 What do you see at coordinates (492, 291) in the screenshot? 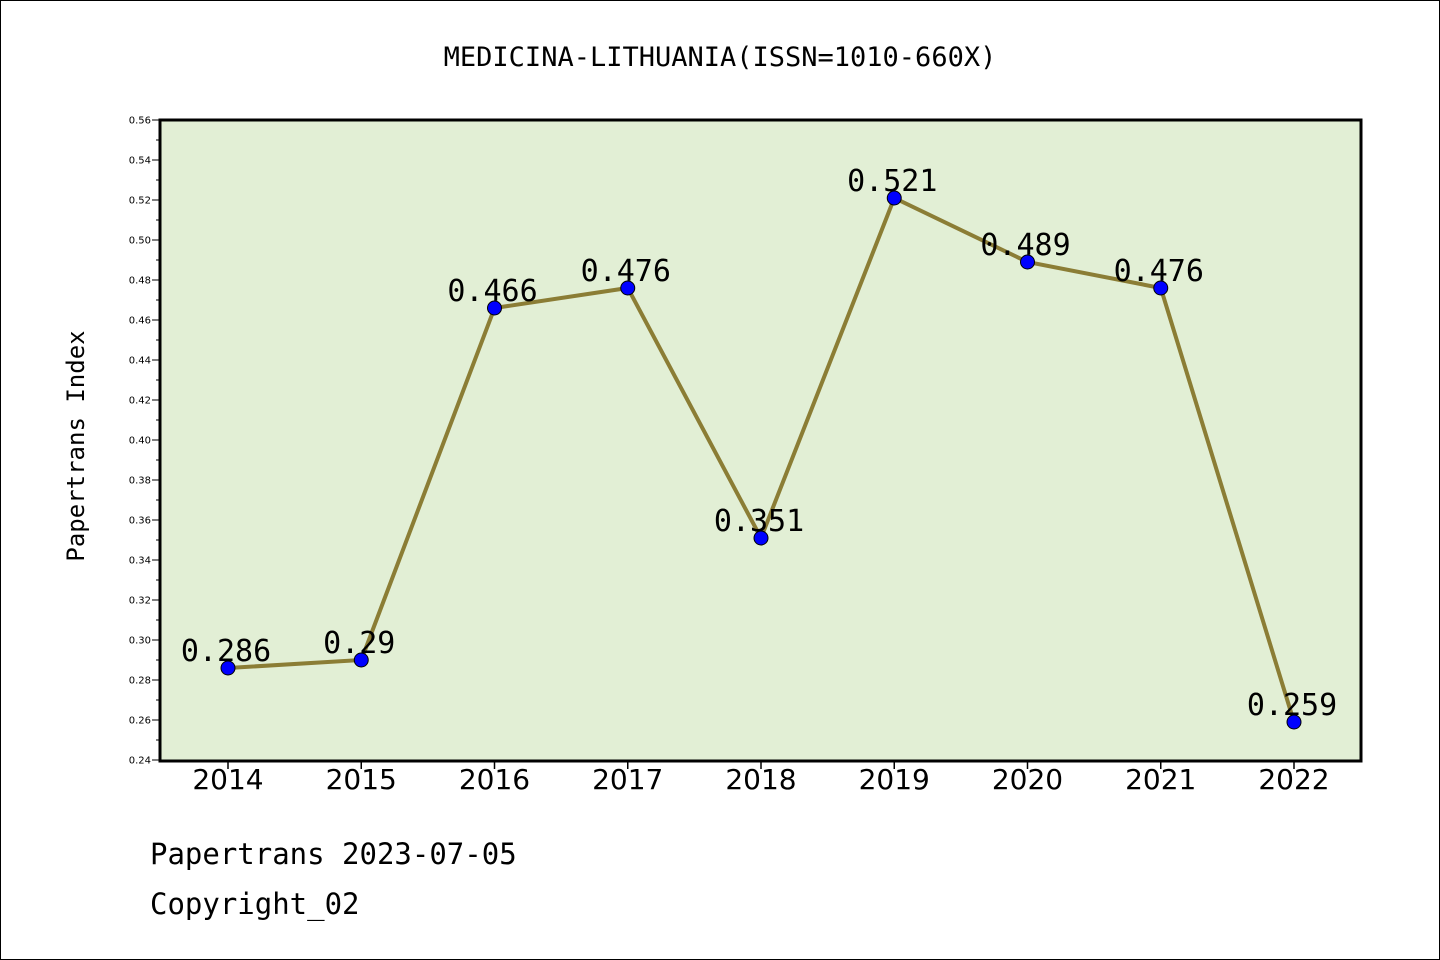
I see `data-label: 0.466` at bounding box center [492, 291].